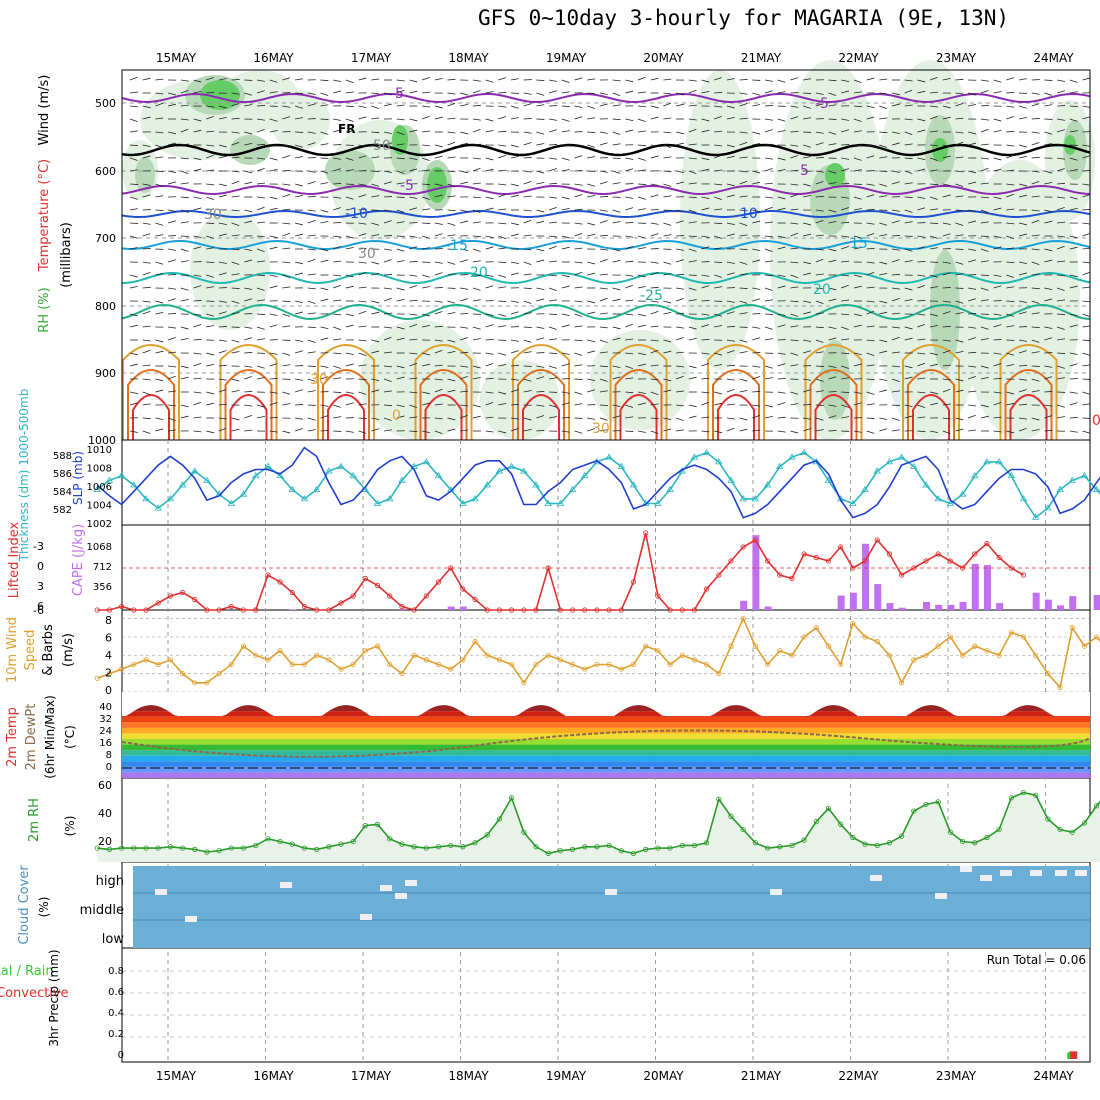 The width and height of the screenshot is (1100, 1100). I want to click on cloud-level-label: high, so click(110, 881).